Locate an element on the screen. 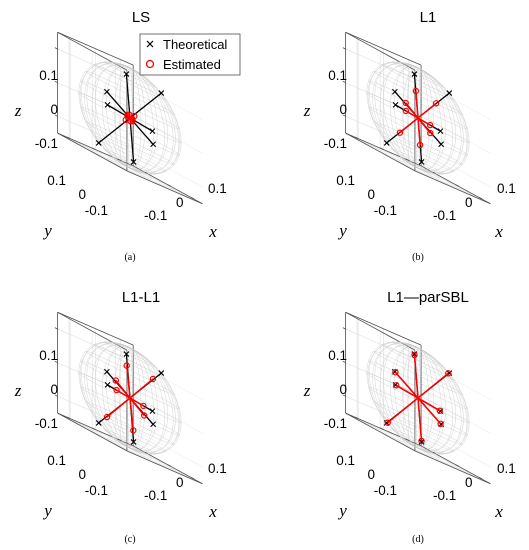 The height and width of the screenshot is (550, 529). sphere-wire is located at coordinates (418, 398).